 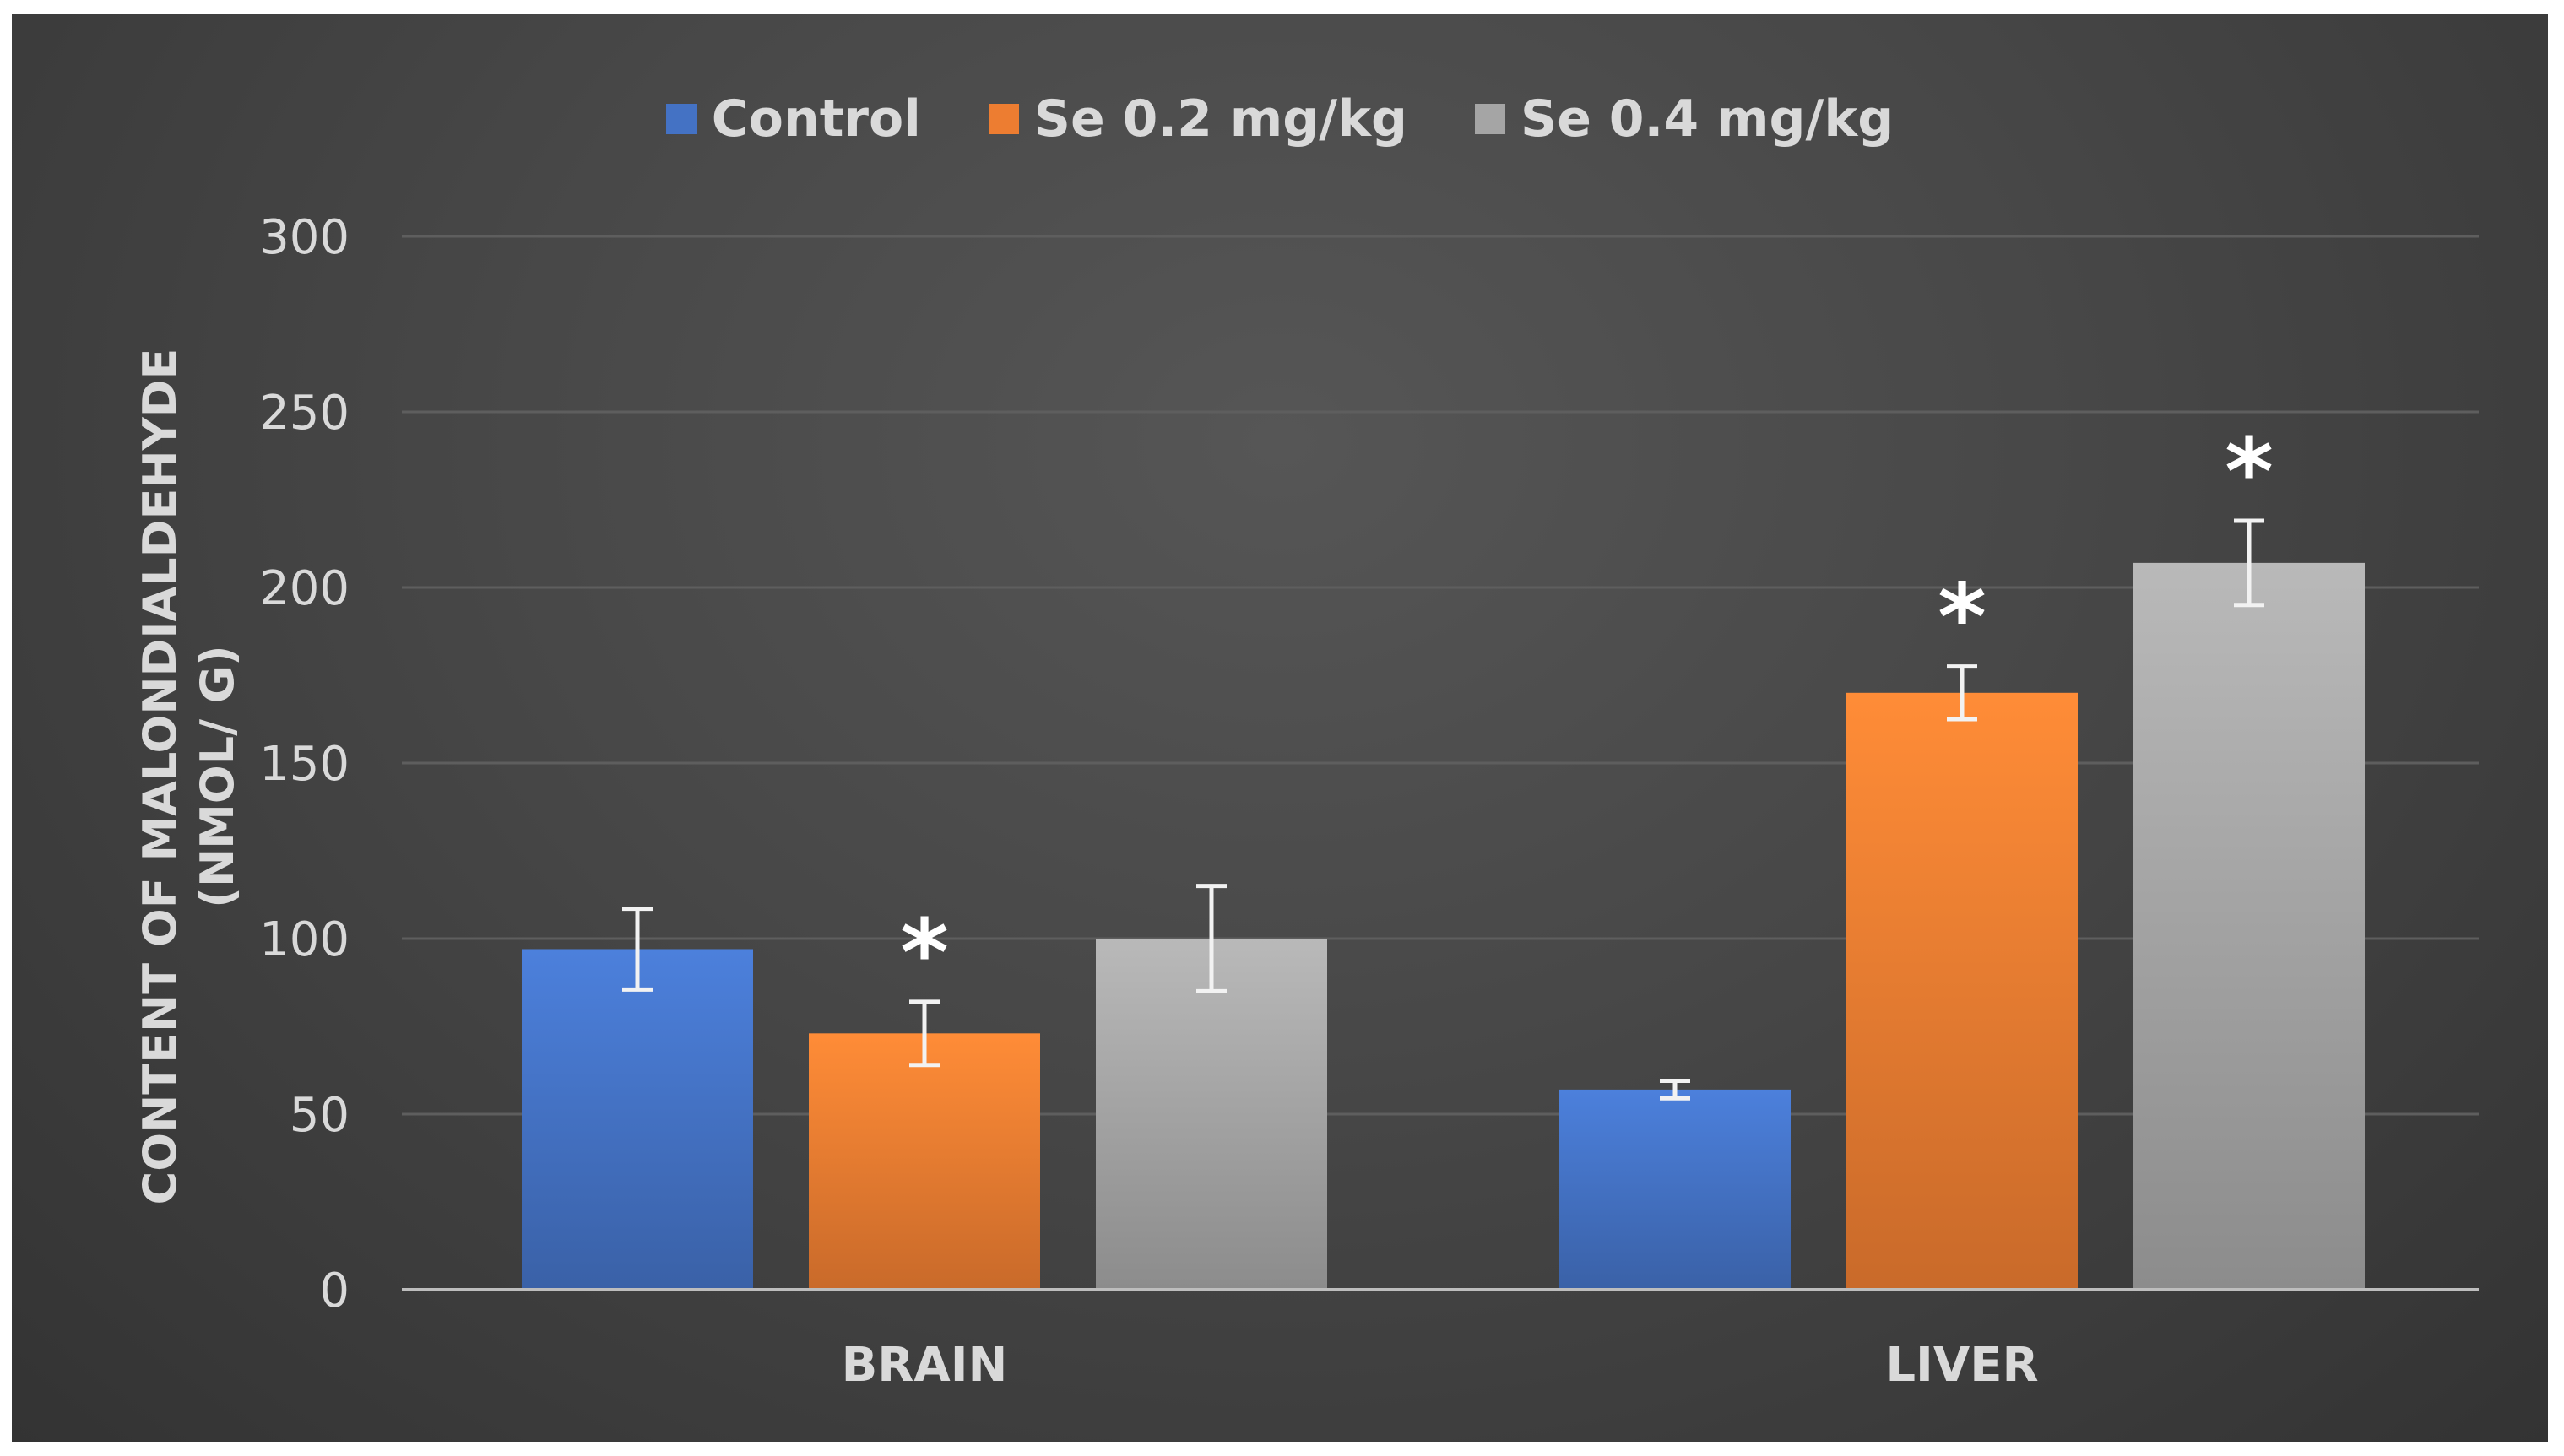 I want to click on legend-item: Control, so click(x=793, y=119).